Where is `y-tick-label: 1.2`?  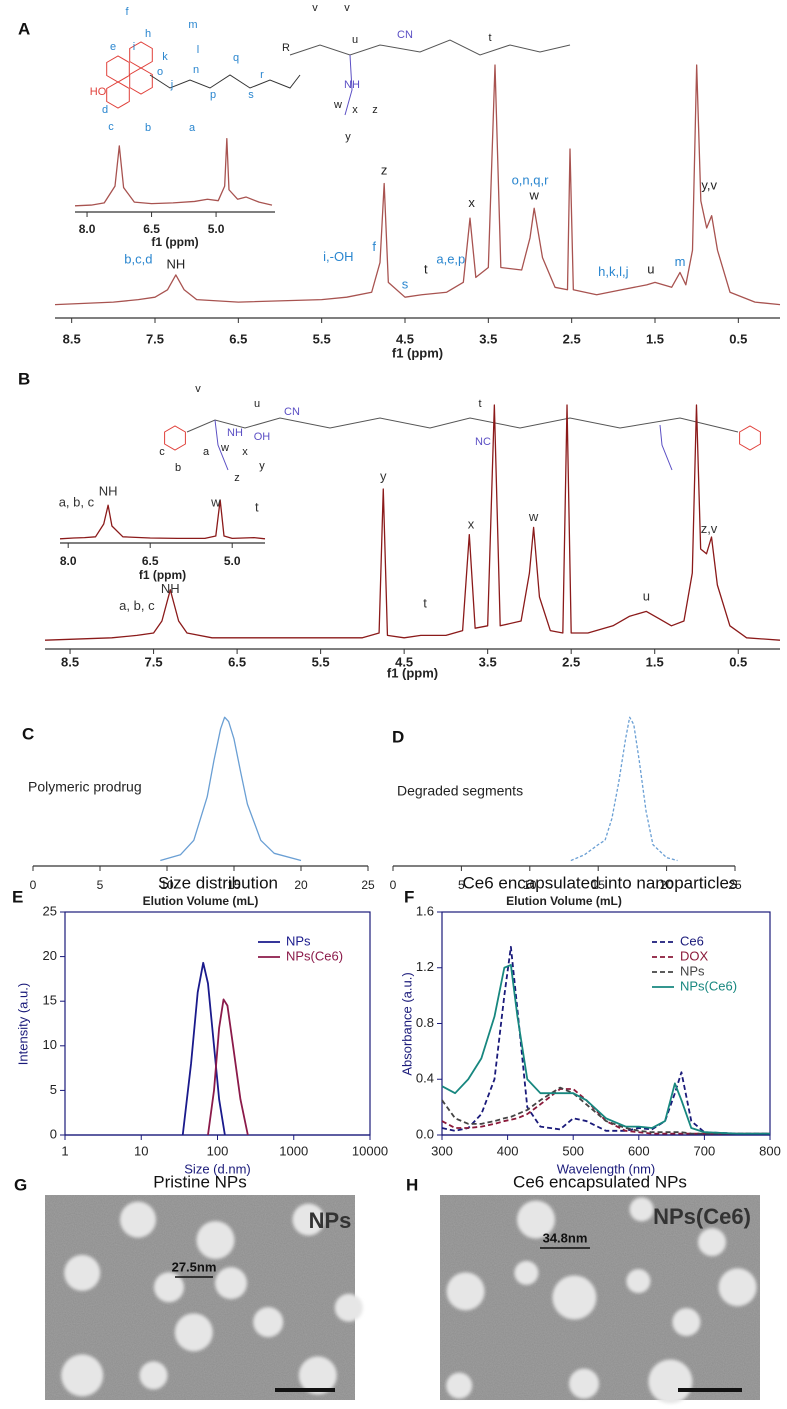
y-tick-label: 1.2 is located at coordinates (425, 966).